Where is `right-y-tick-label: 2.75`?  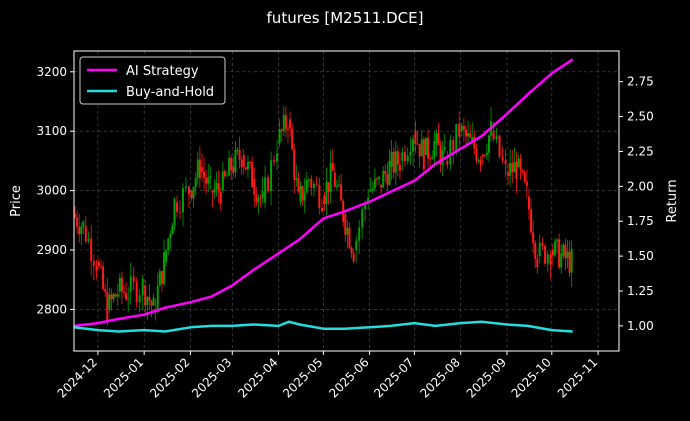 right-y-tick-label: 2.75 is located at coordinates (640, 82).